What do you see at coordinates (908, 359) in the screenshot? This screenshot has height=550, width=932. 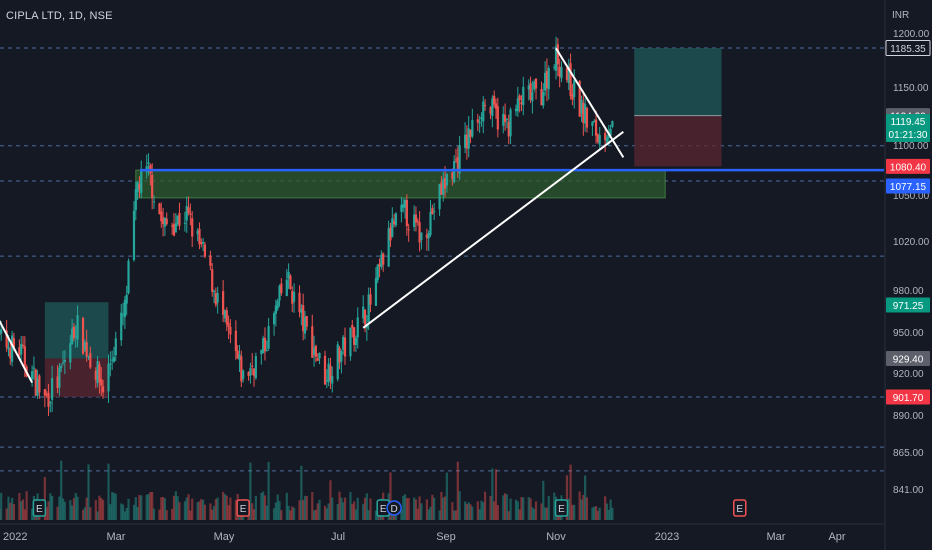 I see `price-label-text: 929.40` at bounding box center [908, 359].